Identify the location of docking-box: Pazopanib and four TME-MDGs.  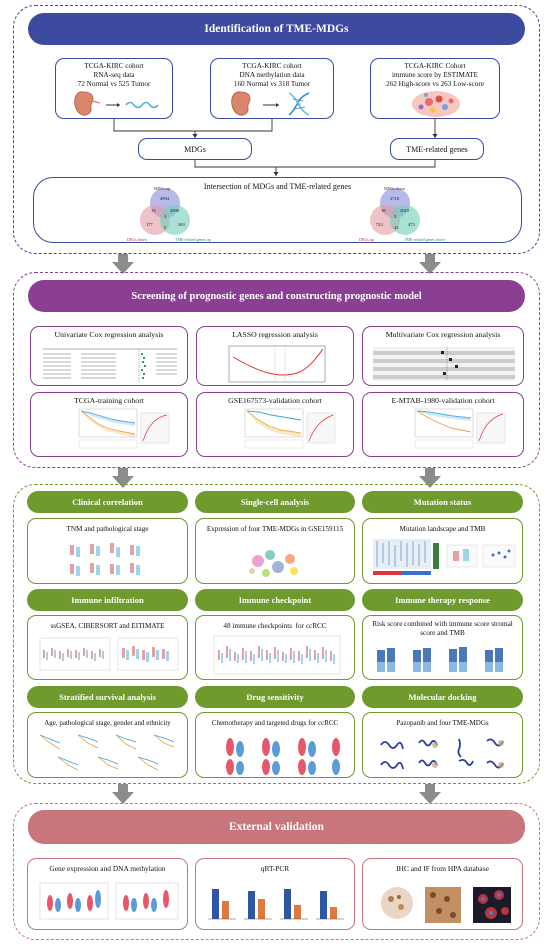
(442, 745).